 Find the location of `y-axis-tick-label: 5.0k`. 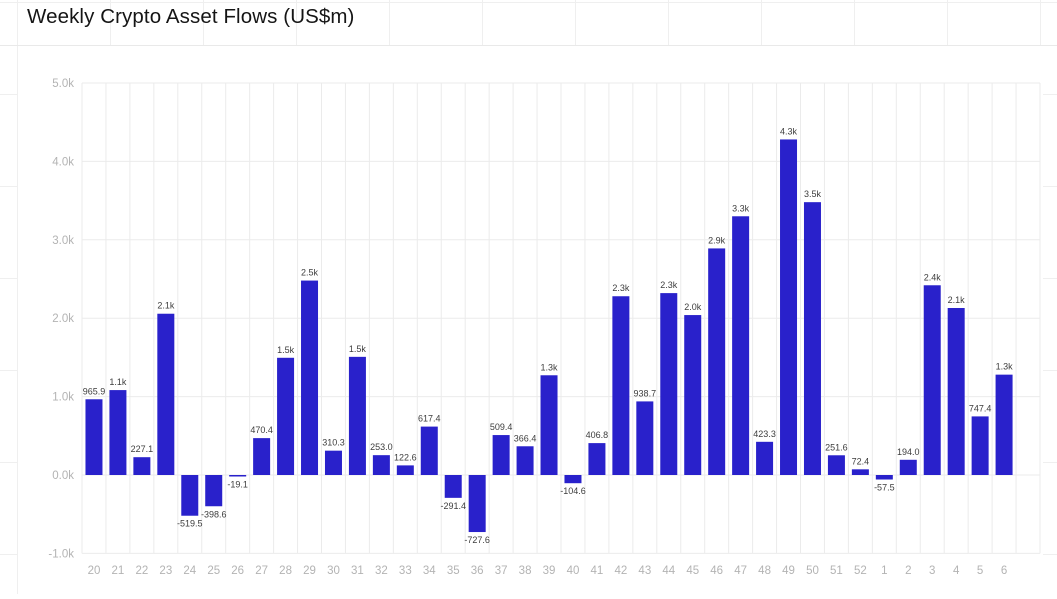

y-axis-tick-label: 5.0k is located at coordinates (63, 84).